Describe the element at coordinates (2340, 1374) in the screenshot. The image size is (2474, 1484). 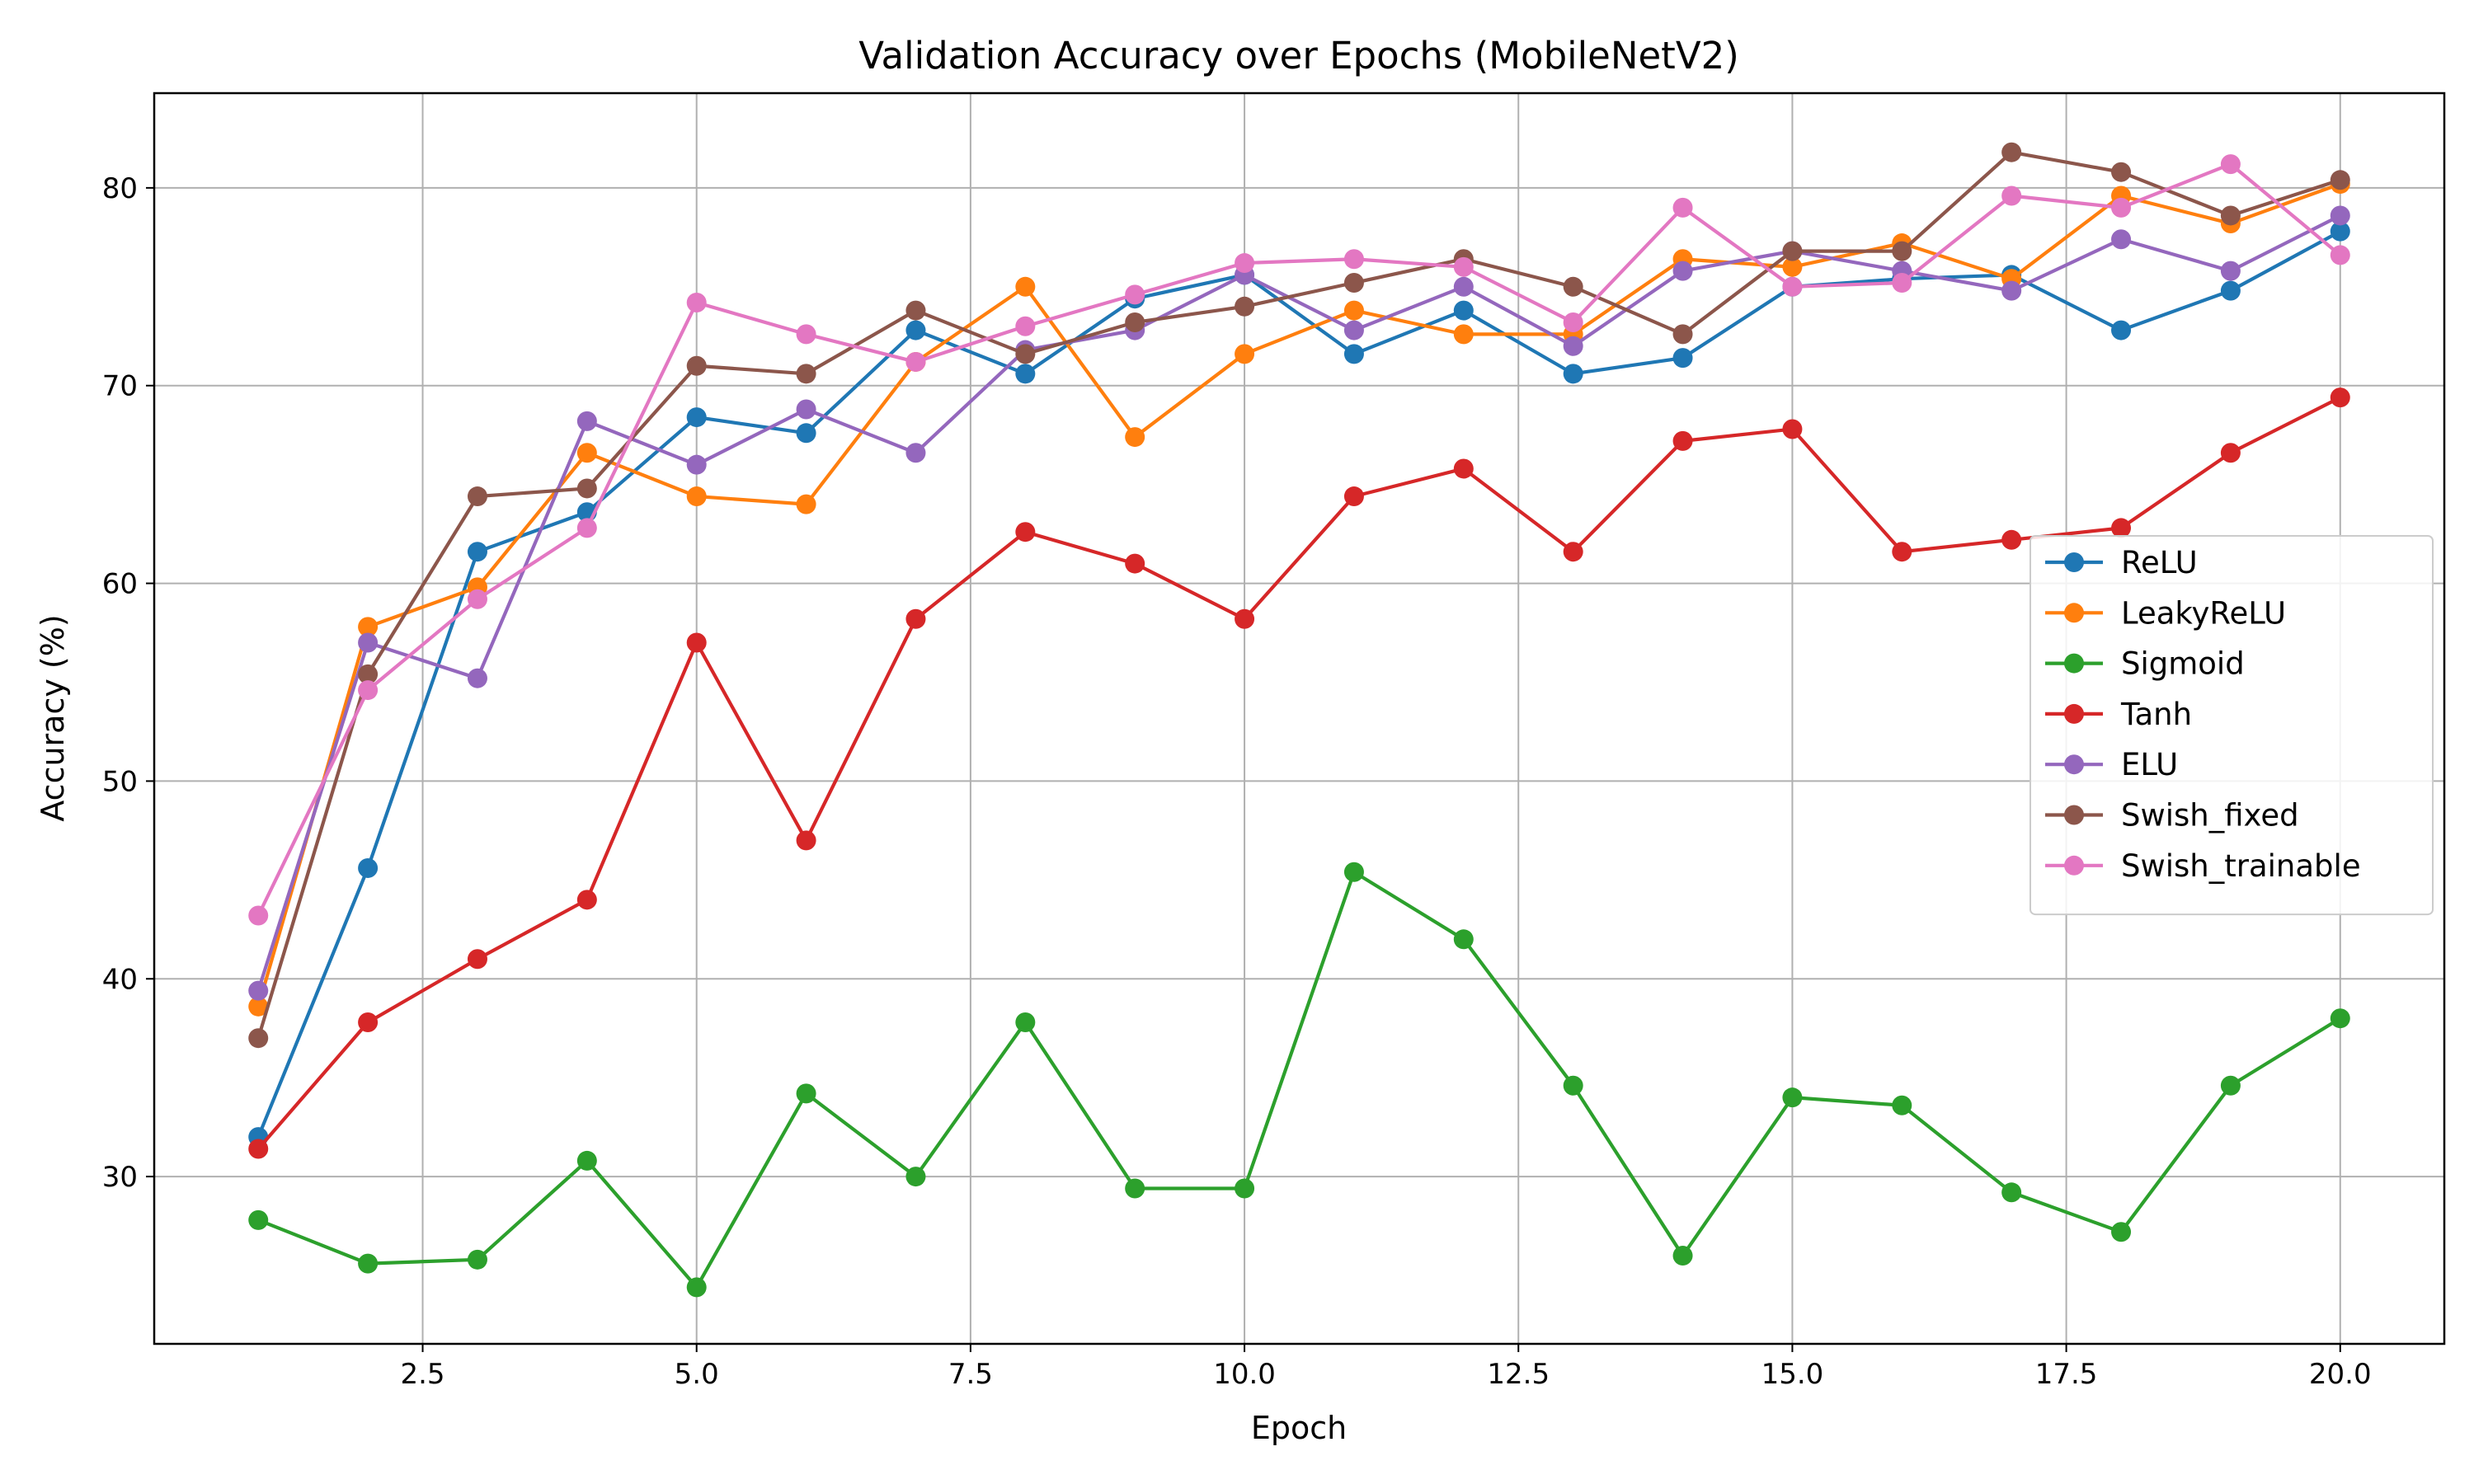
I see `x-tick-label: 20.0` at that location.